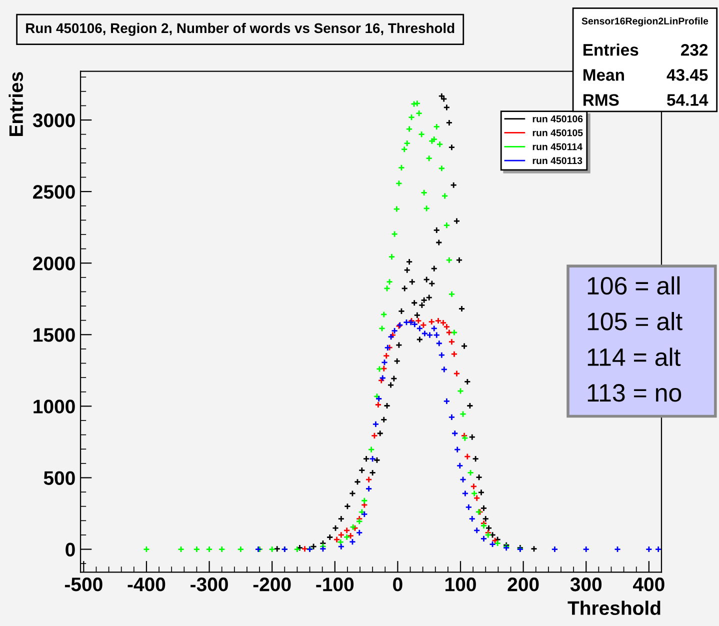 The image size is (719, 626). Describe the element at coordinates (523, 585) in the screenshot. I see `x-tick-label: 200` at that location.